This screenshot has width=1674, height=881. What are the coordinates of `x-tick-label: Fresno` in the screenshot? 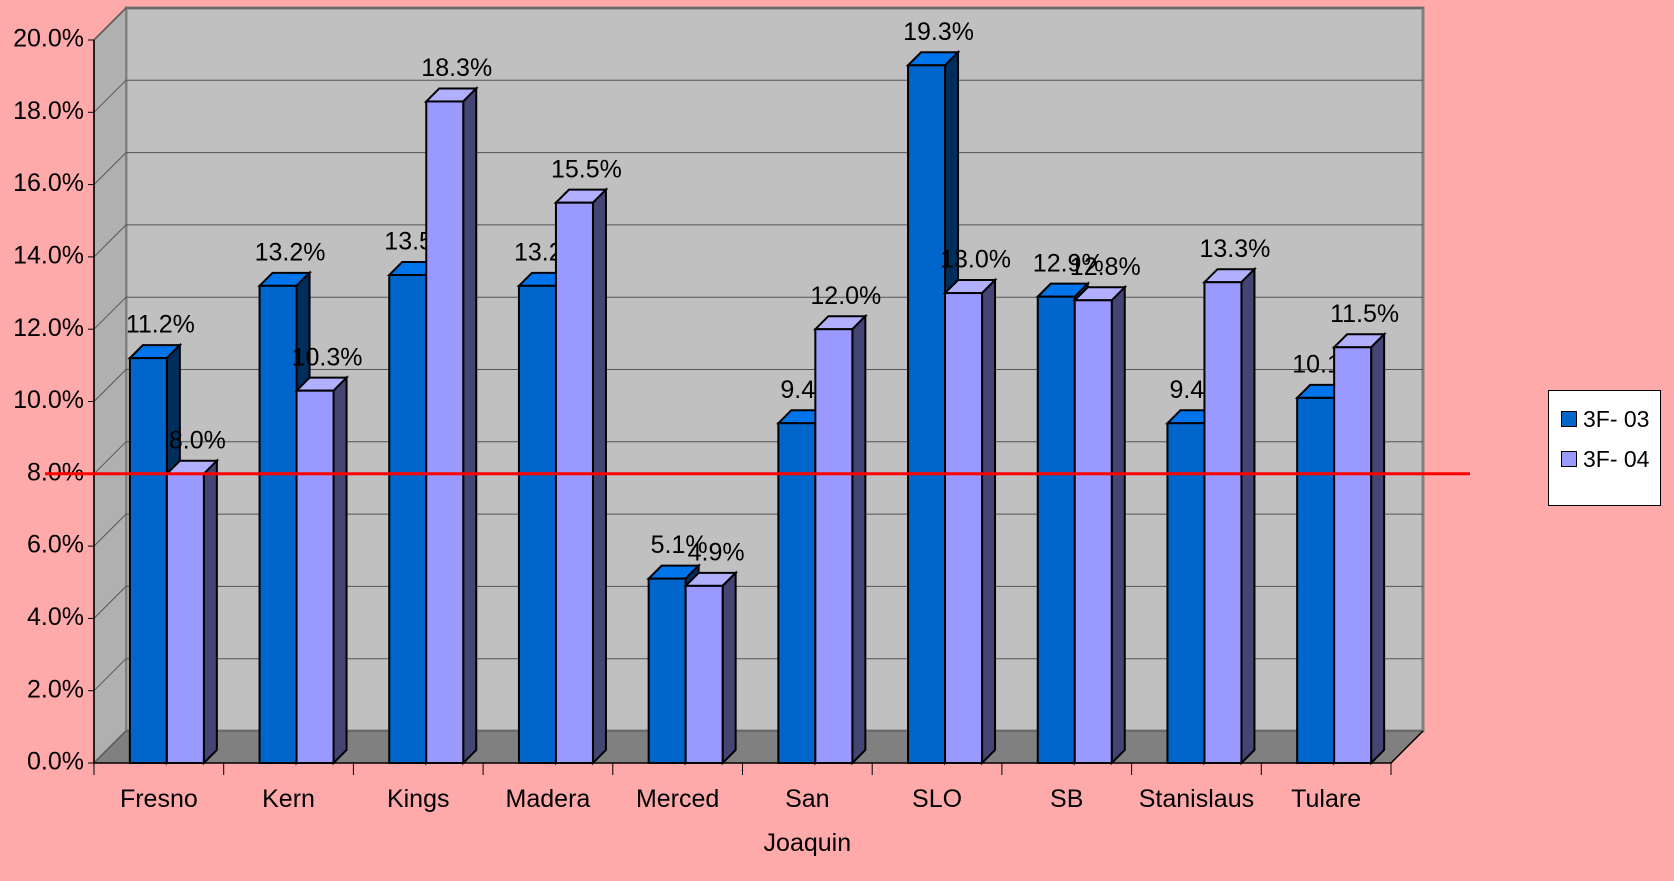 It's located at (158, 799).